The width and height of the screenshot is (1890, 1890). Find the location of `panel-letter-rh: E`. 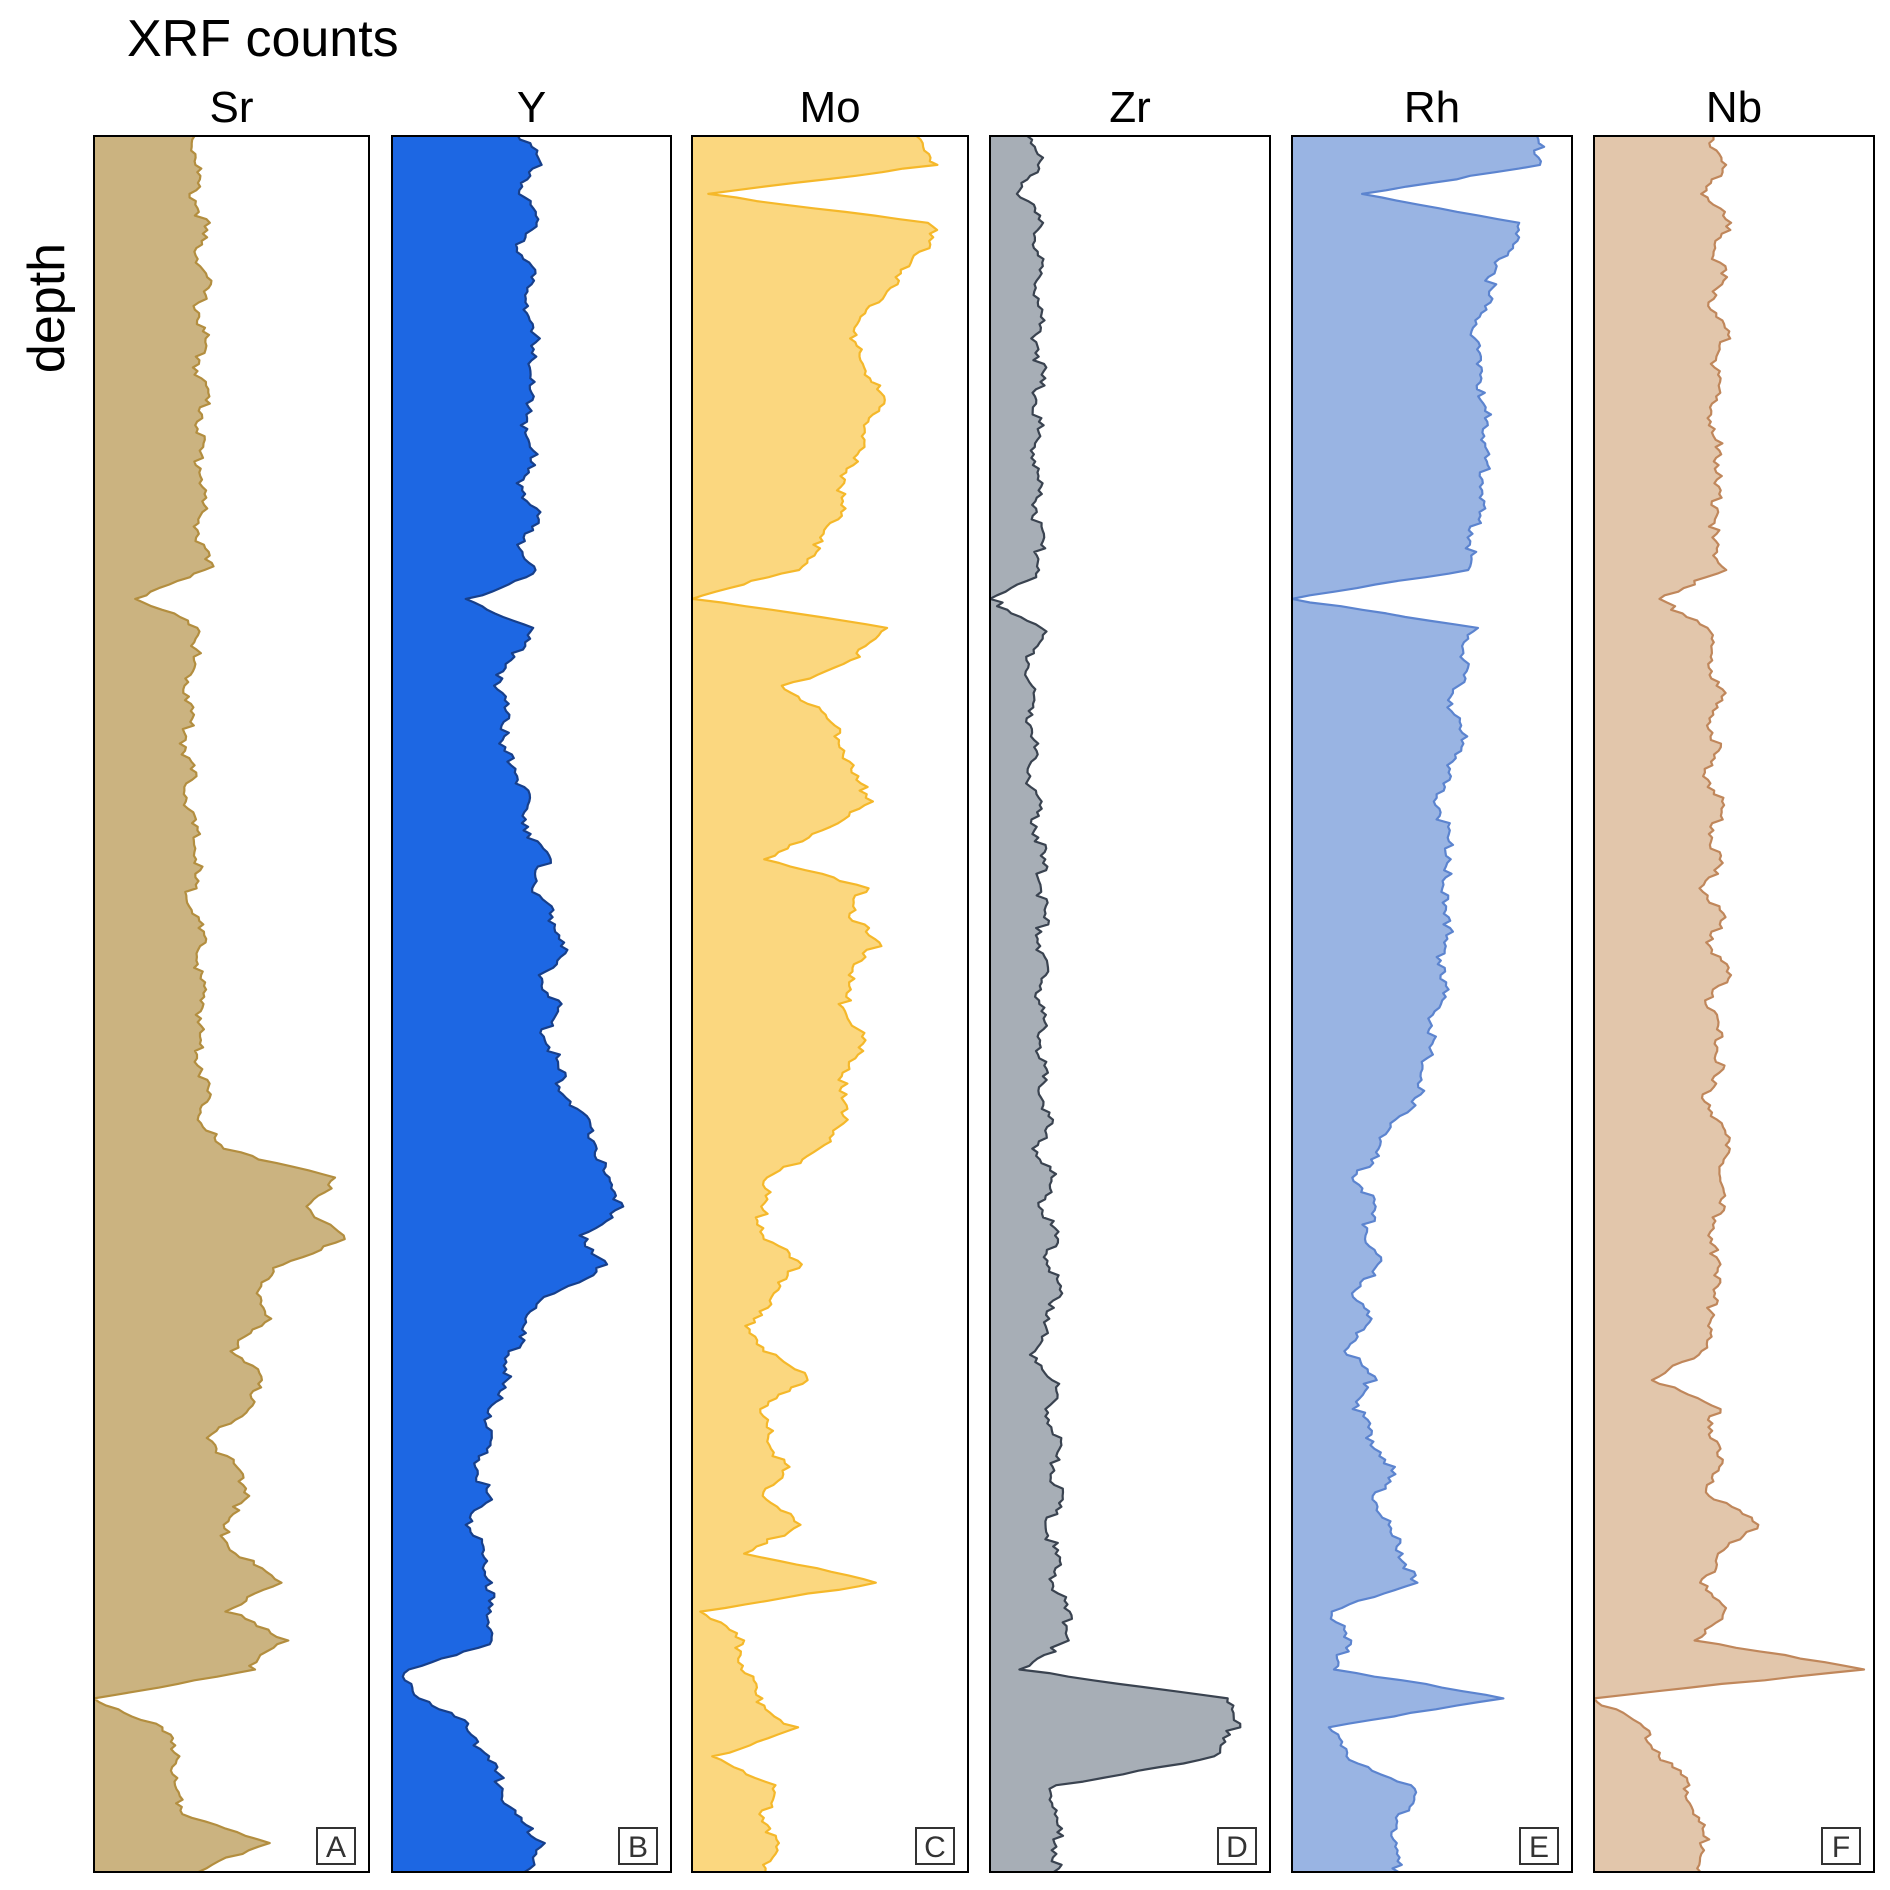

panel-letter-rh: E is located at coordinates (1539, 1847).